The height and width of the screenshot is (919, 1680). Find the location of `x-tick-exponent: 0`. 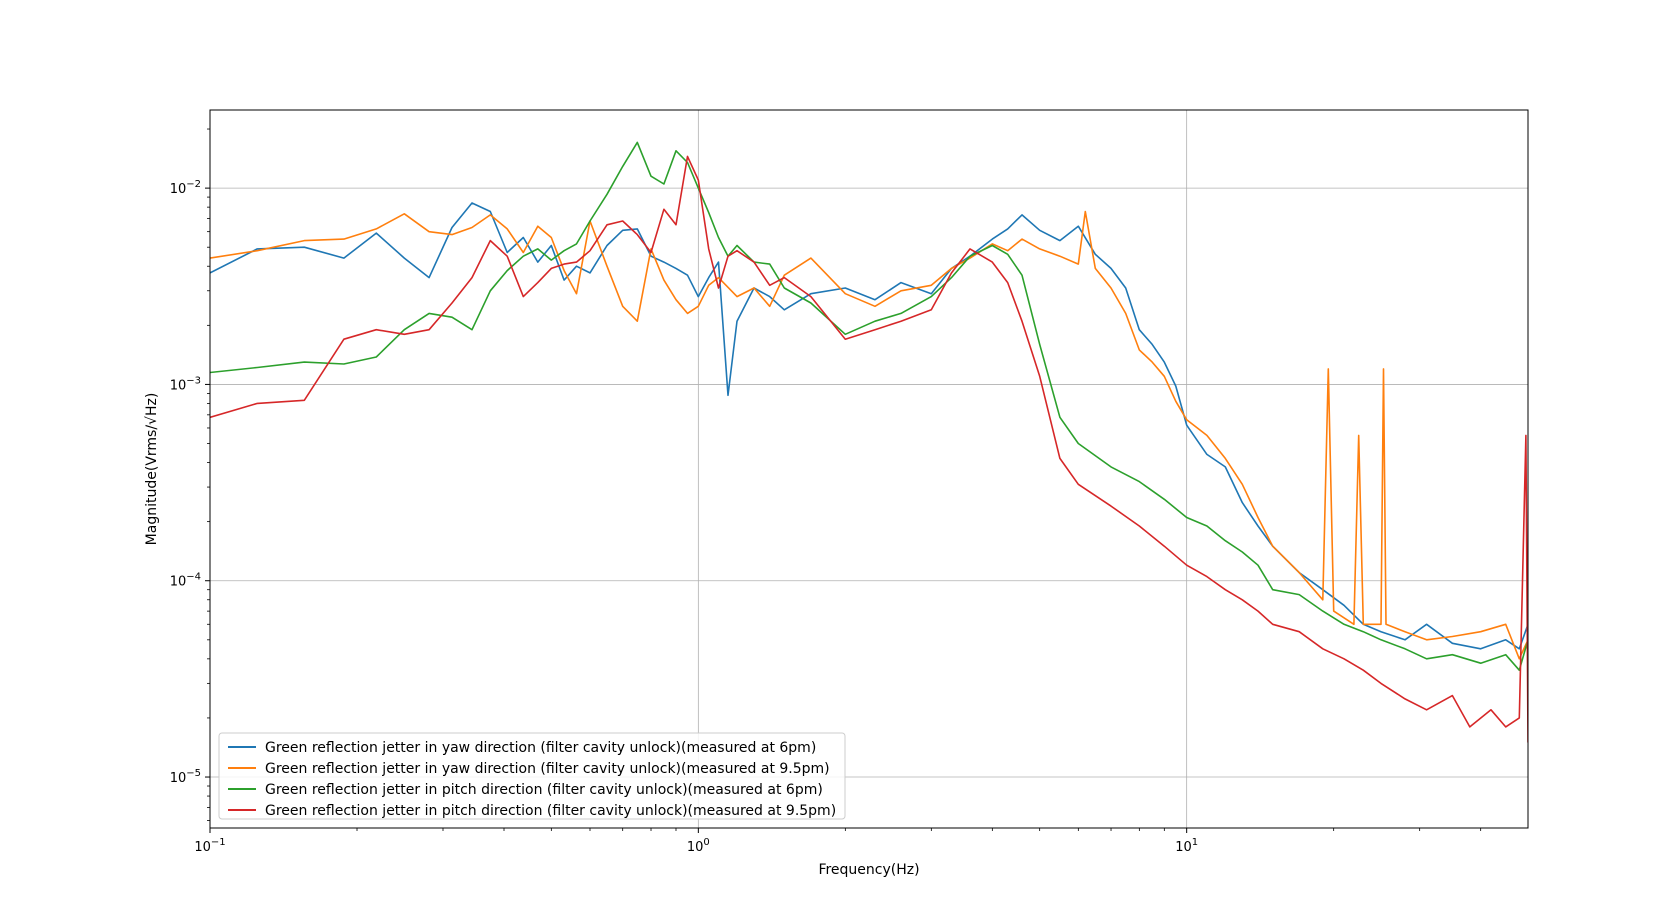

x-tick-exponent: 0 is located at coordinates (706, 842).